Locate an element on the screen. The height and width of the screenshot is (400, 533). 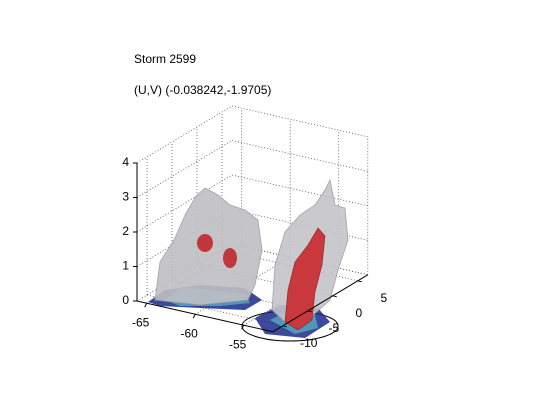
z-tick-label: 2 is located at coordinates (125, 231).